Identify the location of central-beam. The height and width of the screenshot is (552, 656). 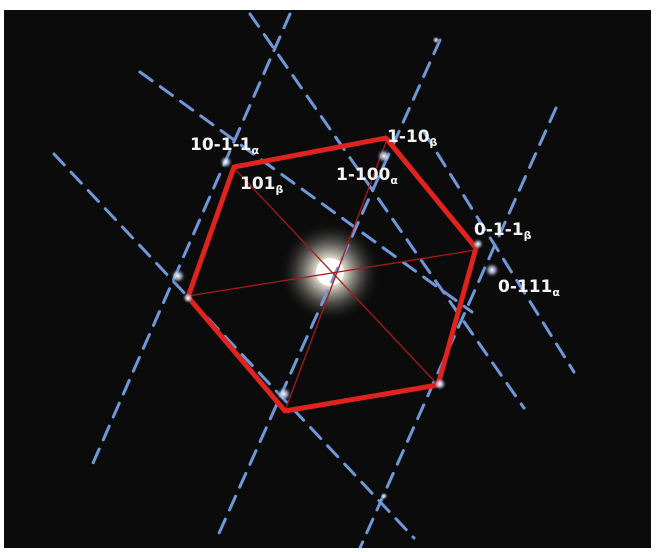
(330, 272).